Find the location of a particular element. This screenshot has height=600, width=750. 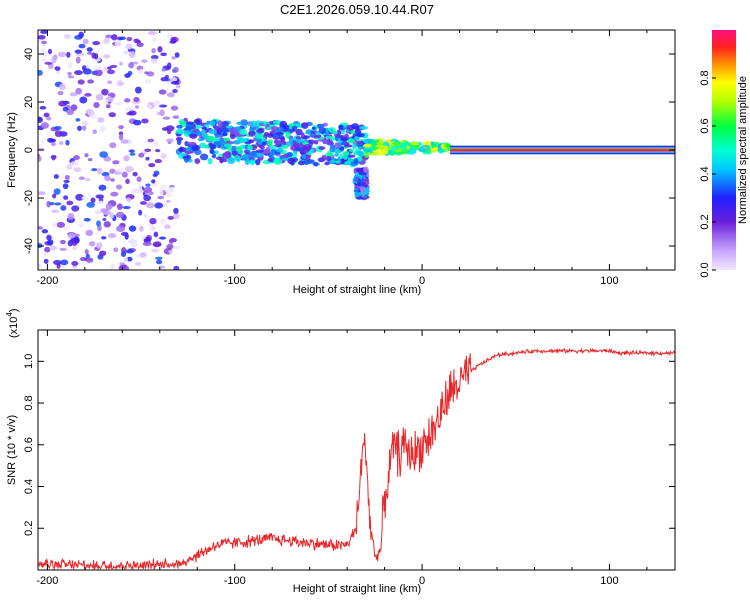

colorbar-tick-label: 0.0 is located at coordinates (705, 269).